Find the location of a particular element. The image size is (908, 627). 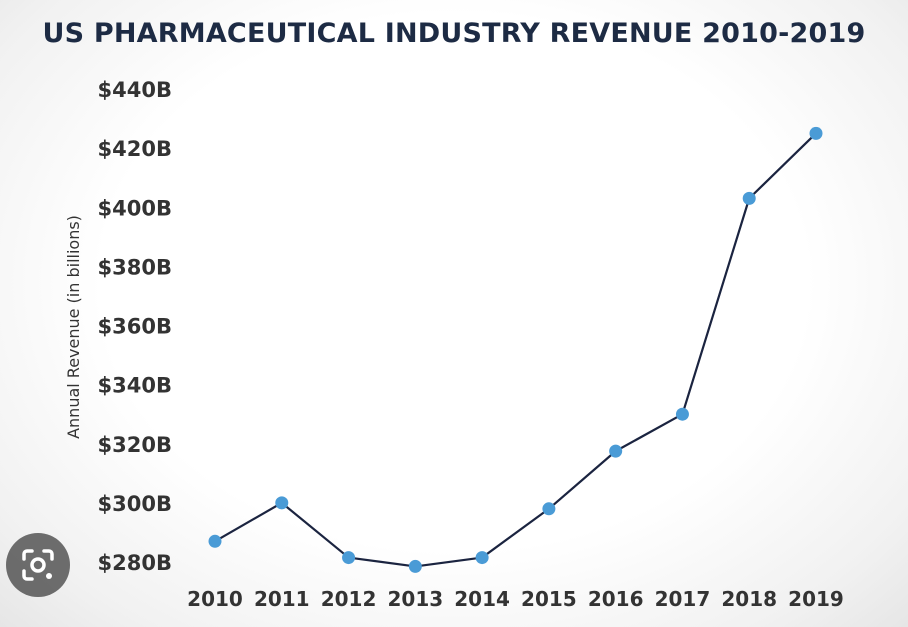

y-axis-label: Annual Revenue (in billions) is located at coordinates (73, 327).